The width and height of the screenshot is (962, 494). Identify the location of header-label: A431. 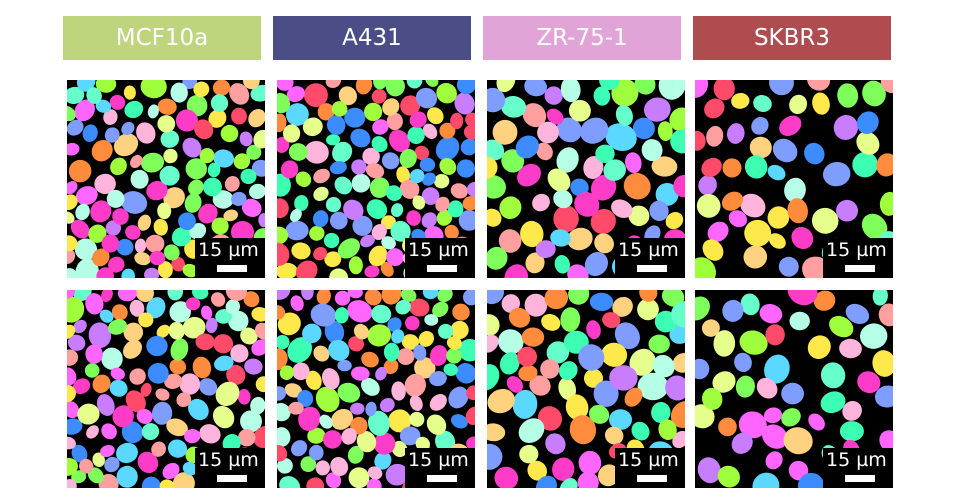
(372, 38).